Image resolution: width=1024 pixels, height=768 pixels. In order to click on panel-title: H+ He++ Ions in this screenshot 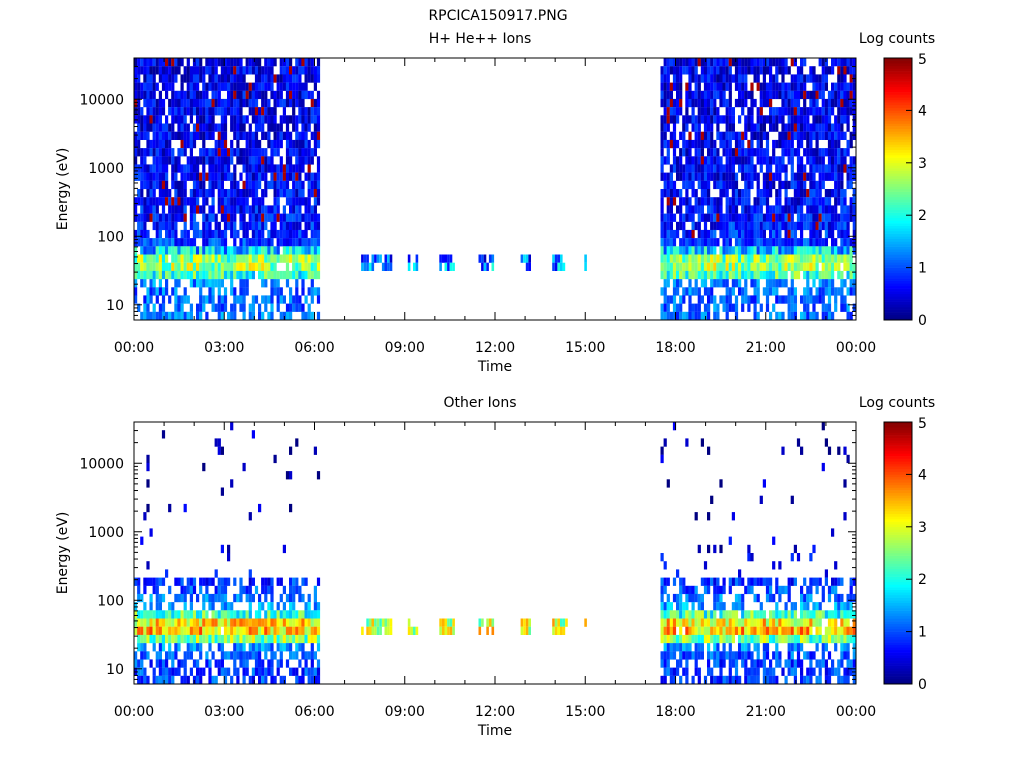, I will do `click(480, 39)`.